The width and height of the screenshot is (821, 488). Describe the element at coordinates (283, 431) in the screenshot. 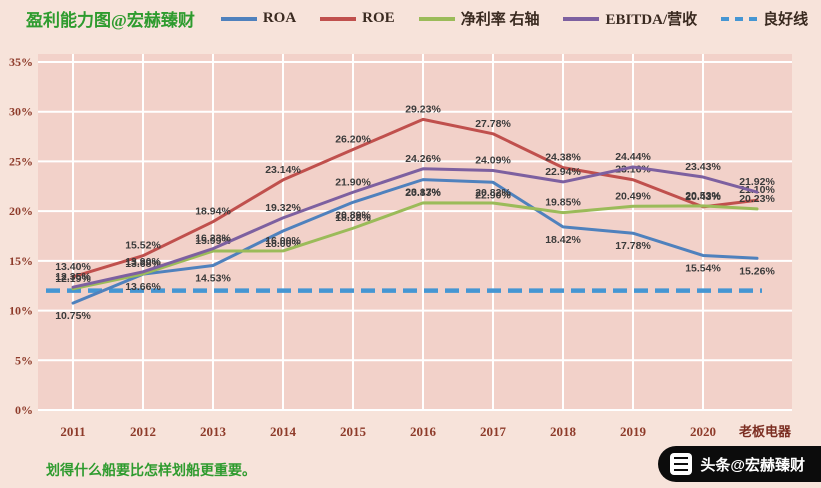

I see `x-axis-tick-label: 2014` at that location.